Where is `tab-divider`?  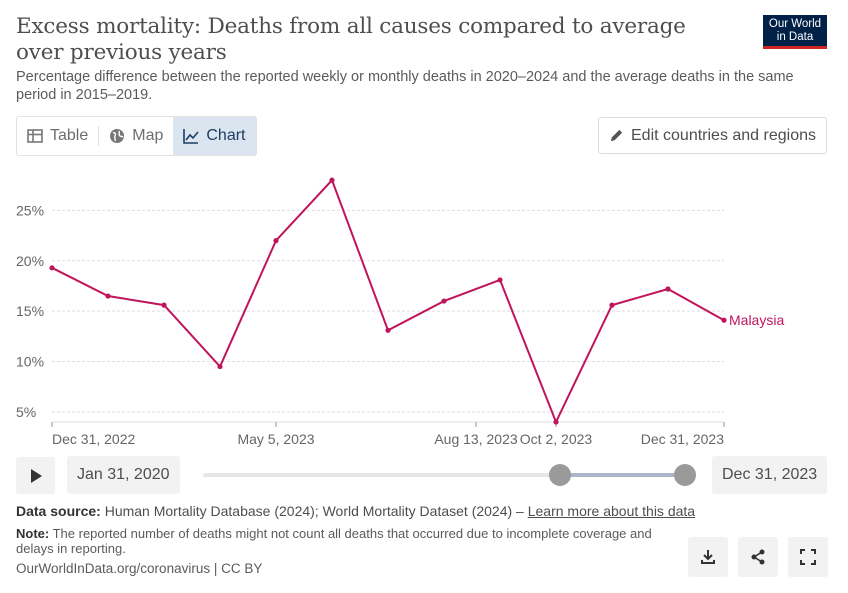 tab-divider is located at coordinates (99, 136).